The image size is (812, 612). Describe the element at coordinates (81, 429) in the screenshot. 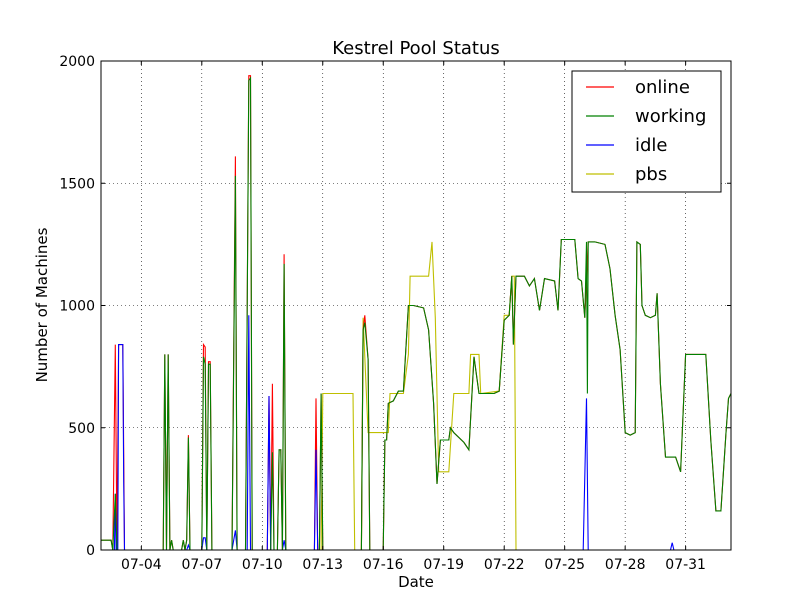

I see `y-tick-label: 500` at that location.